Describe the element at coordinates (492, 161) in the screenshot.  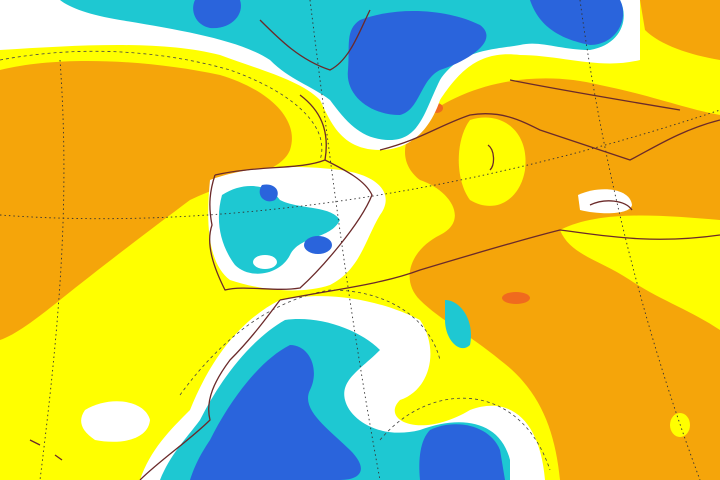
I see `yellow-patch-italy` at that location.